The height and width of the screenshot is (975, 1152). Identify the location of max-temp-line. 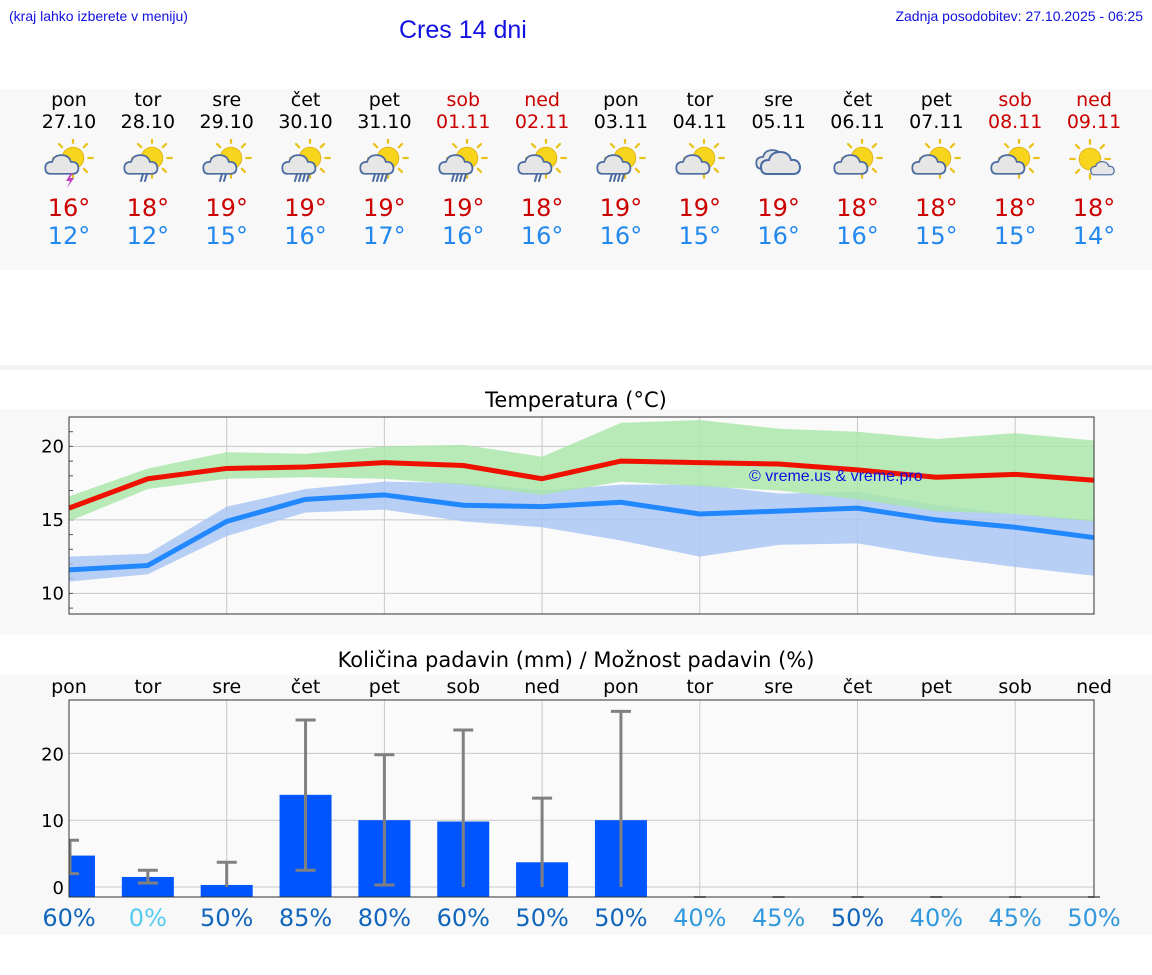
(581, 484).